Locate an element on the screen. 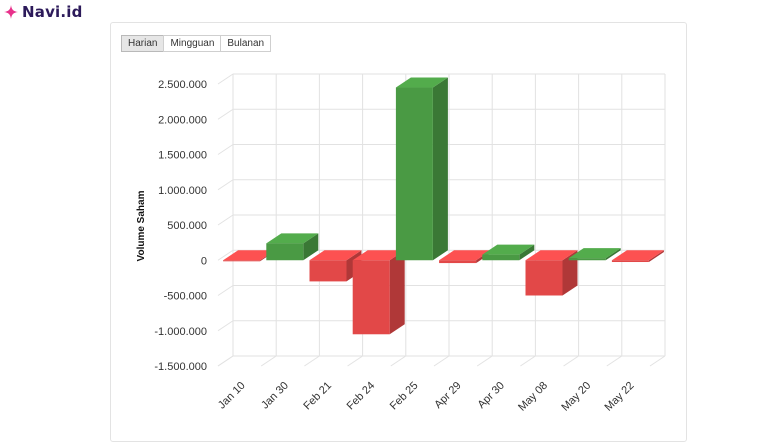 This screenshot has width=768, height=442. y-tick-label: 1.500.000 is located at coordinates (182, 156).